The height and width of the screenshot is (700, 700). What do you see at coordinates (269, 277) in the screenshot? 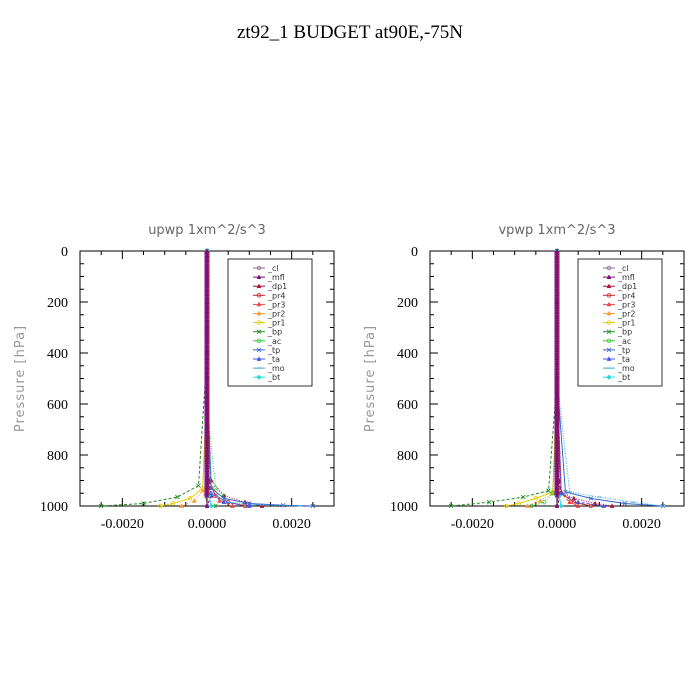
I see `legend-item-mfl: _mfl` at bounding box center [269, 277].